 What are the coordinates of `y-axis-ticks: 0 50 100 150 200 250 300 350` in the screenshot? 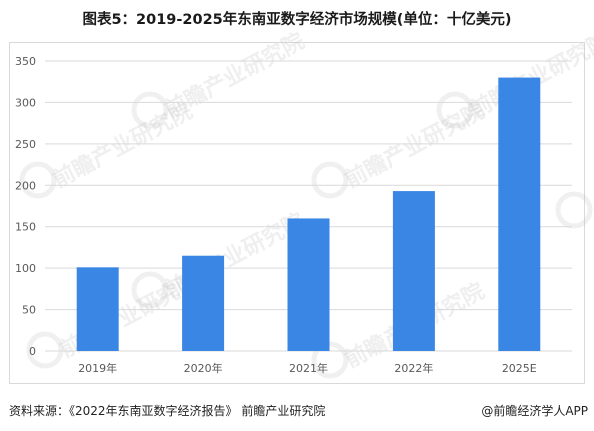 It's located at (25, 206).